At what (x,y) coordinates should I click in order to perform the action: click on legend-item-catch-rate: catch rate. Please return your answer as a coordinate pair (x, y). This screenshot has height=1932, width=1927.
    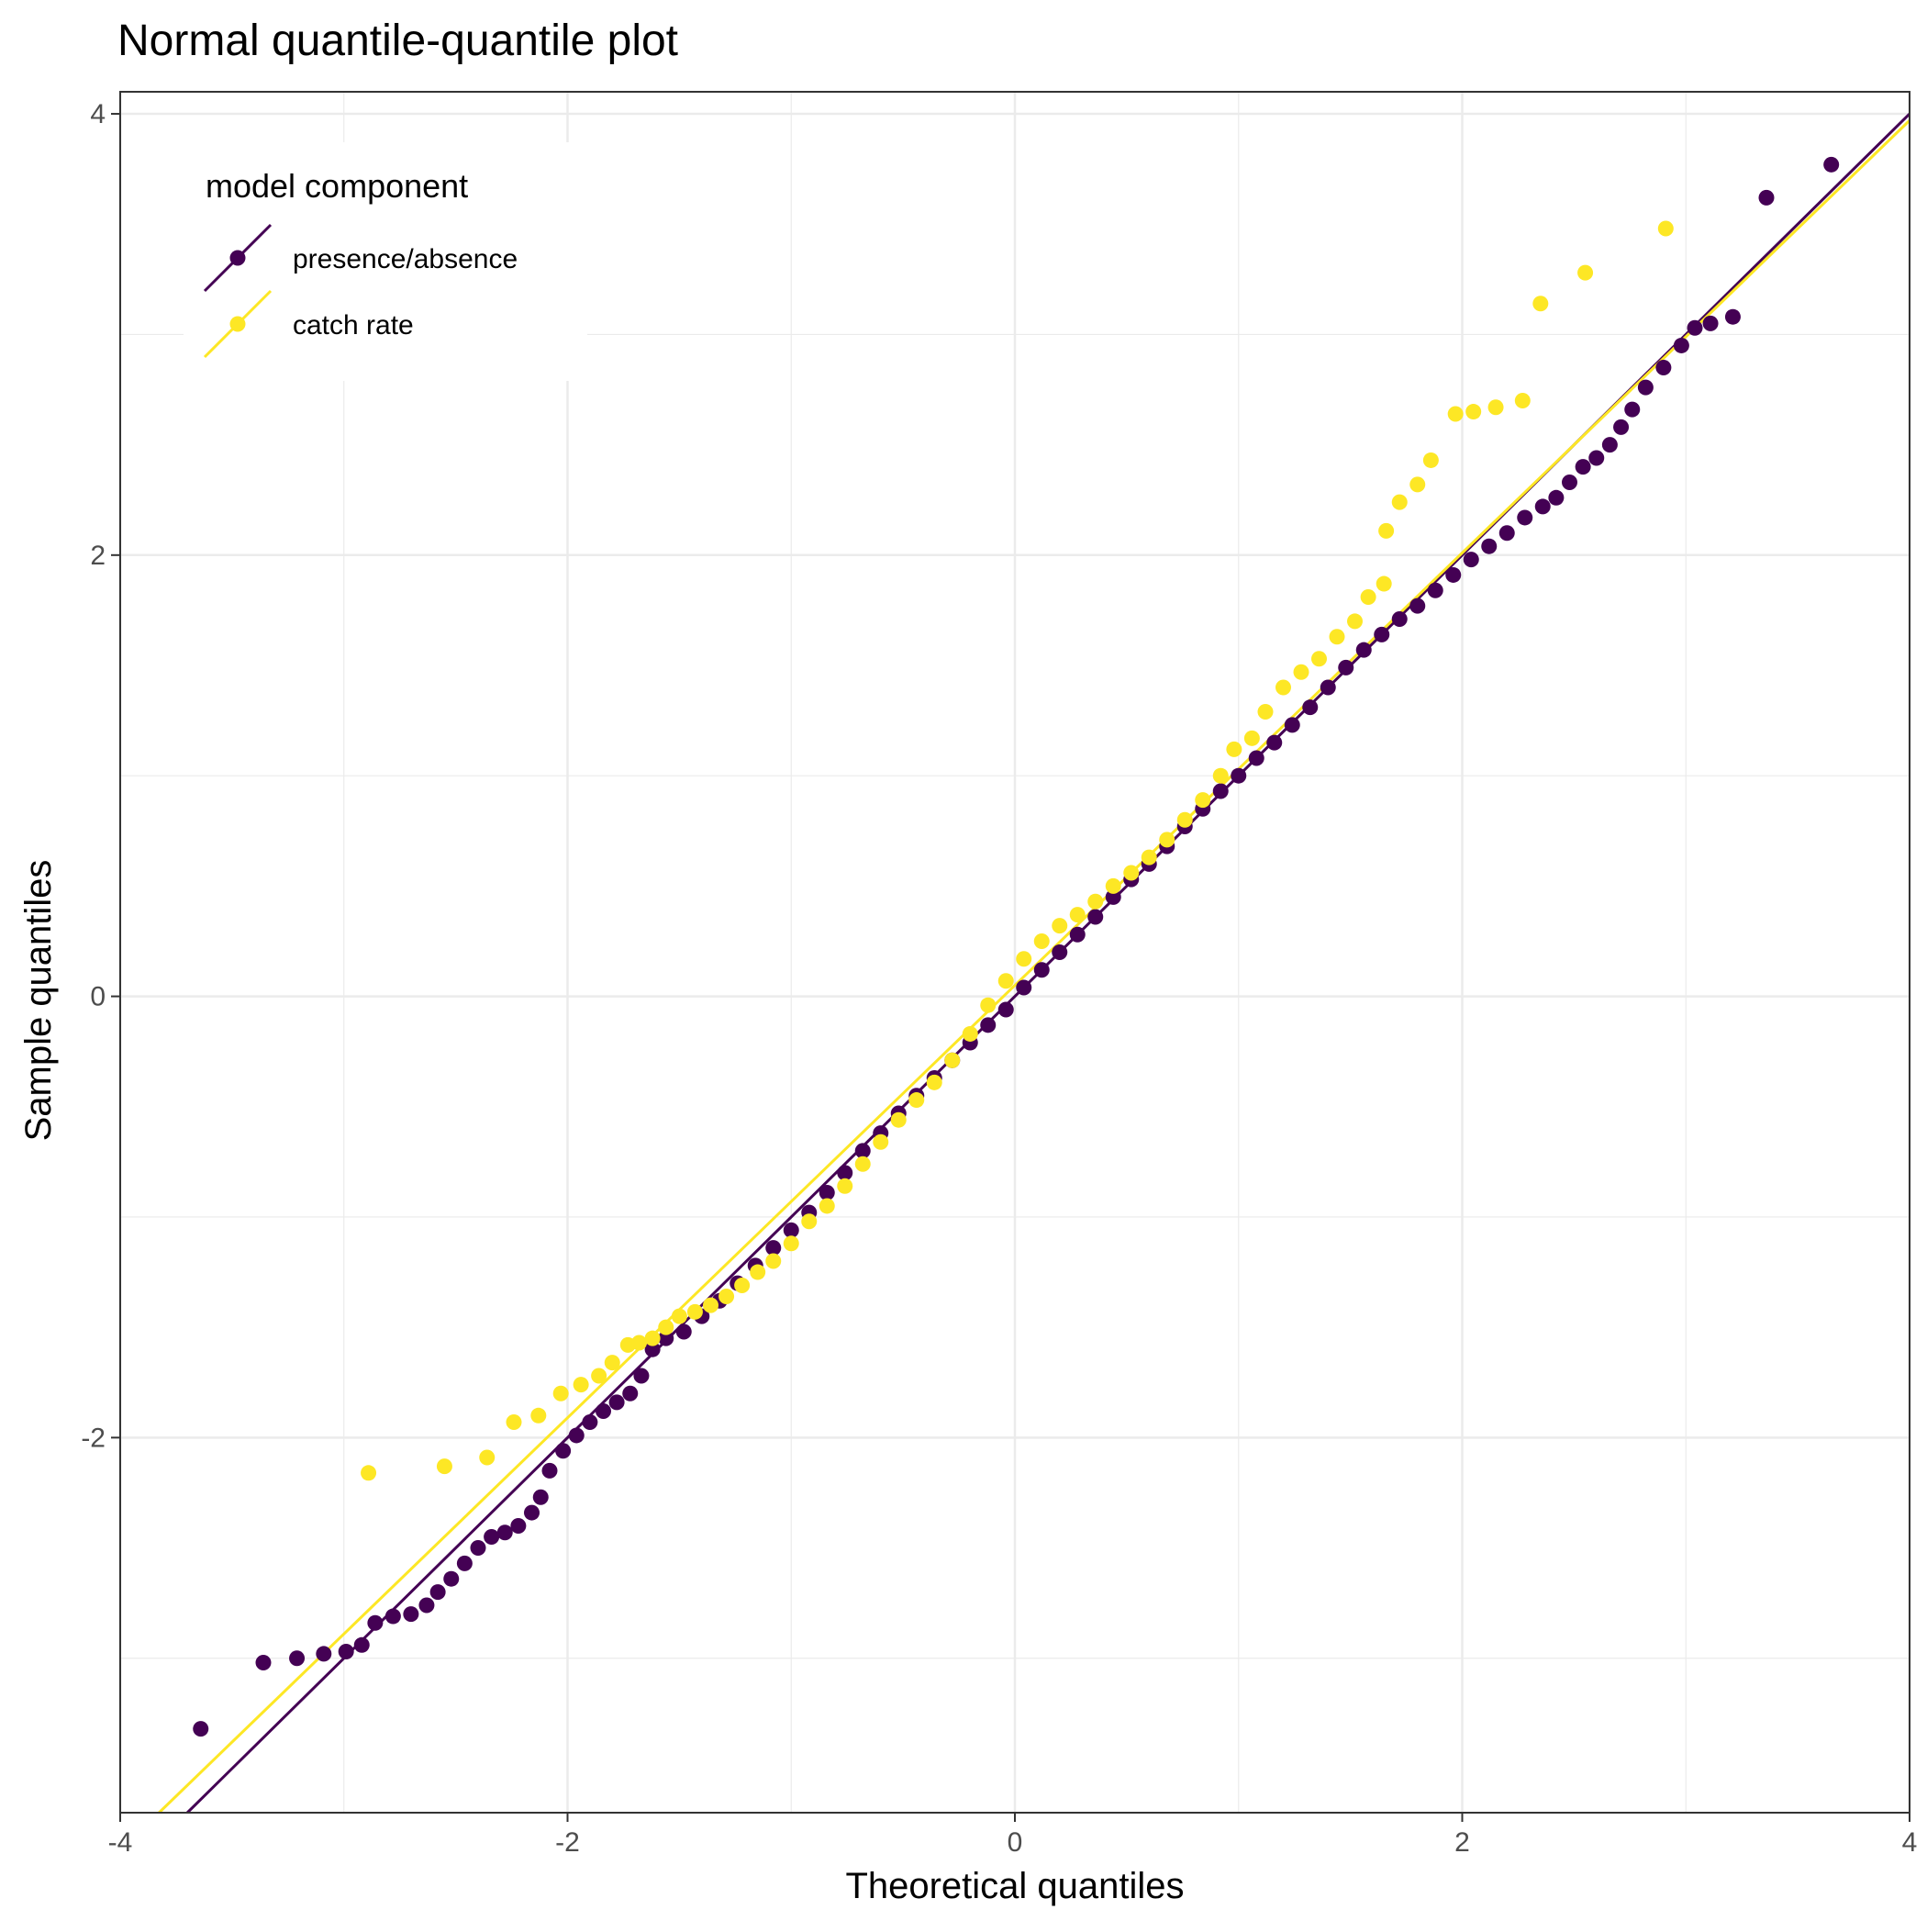
    Looking at the image, I should click on (308, 324).